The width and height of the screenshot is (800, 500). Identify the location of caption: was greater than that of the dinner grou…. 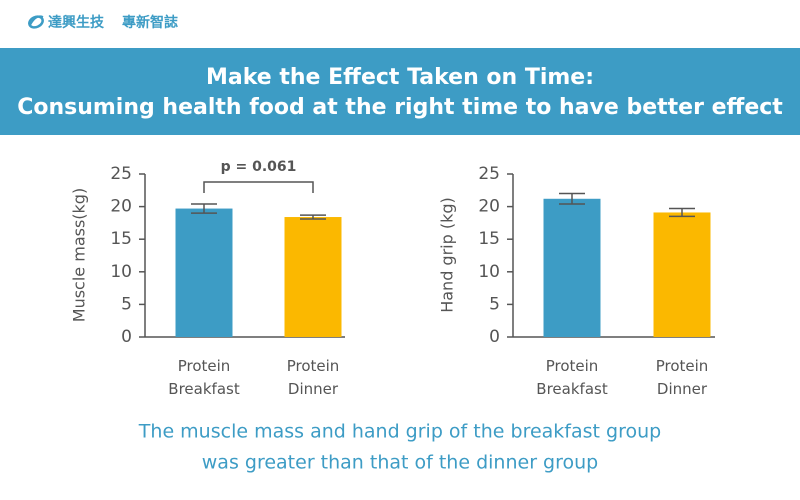
(400, 463).